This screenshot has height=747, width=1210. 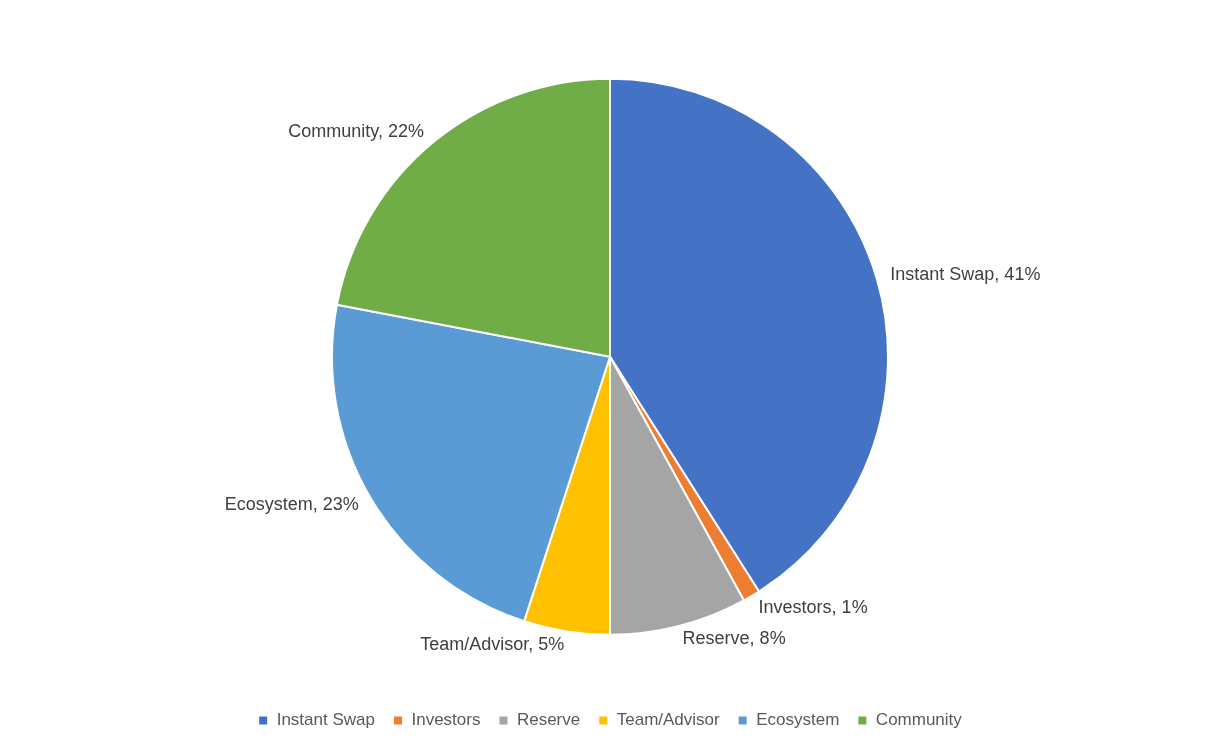 I want to click on legend-label: Ecosystem, so click(x=798, y=720).